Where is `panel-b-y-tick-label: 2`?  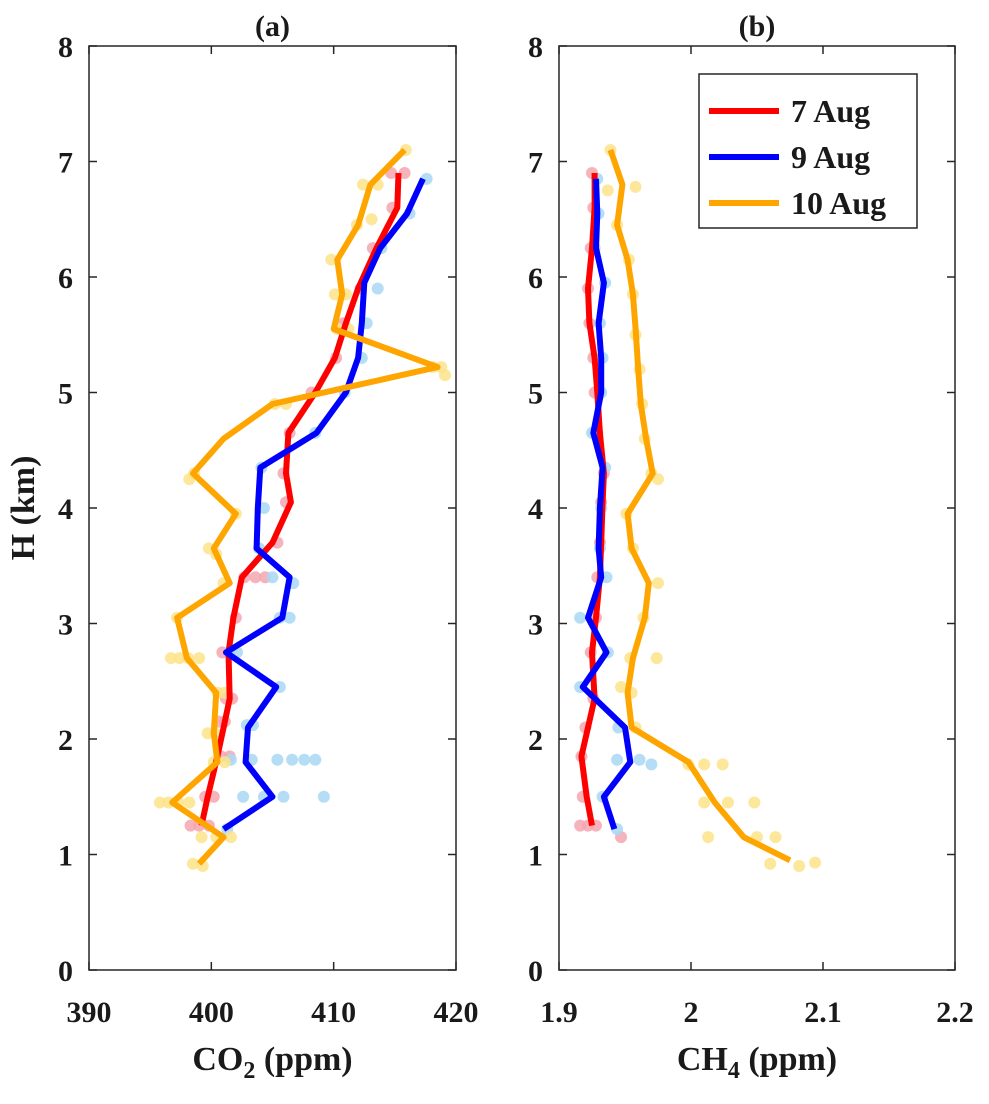
panel-b-y-tick-label: 2 is located at coordinates (535, 740).